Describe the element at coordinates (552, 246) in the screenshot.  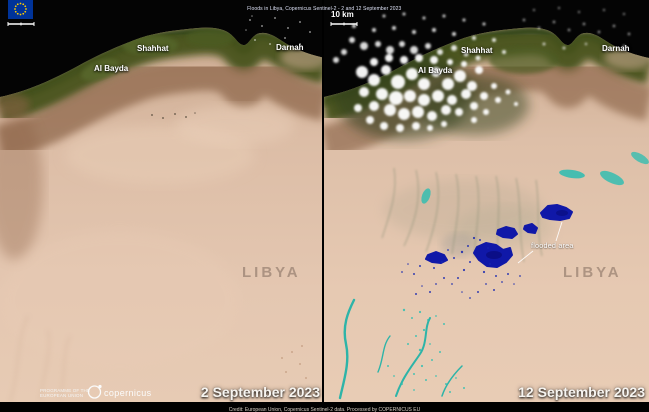
I see `flooded-area-annotation: flooded area` at that location.